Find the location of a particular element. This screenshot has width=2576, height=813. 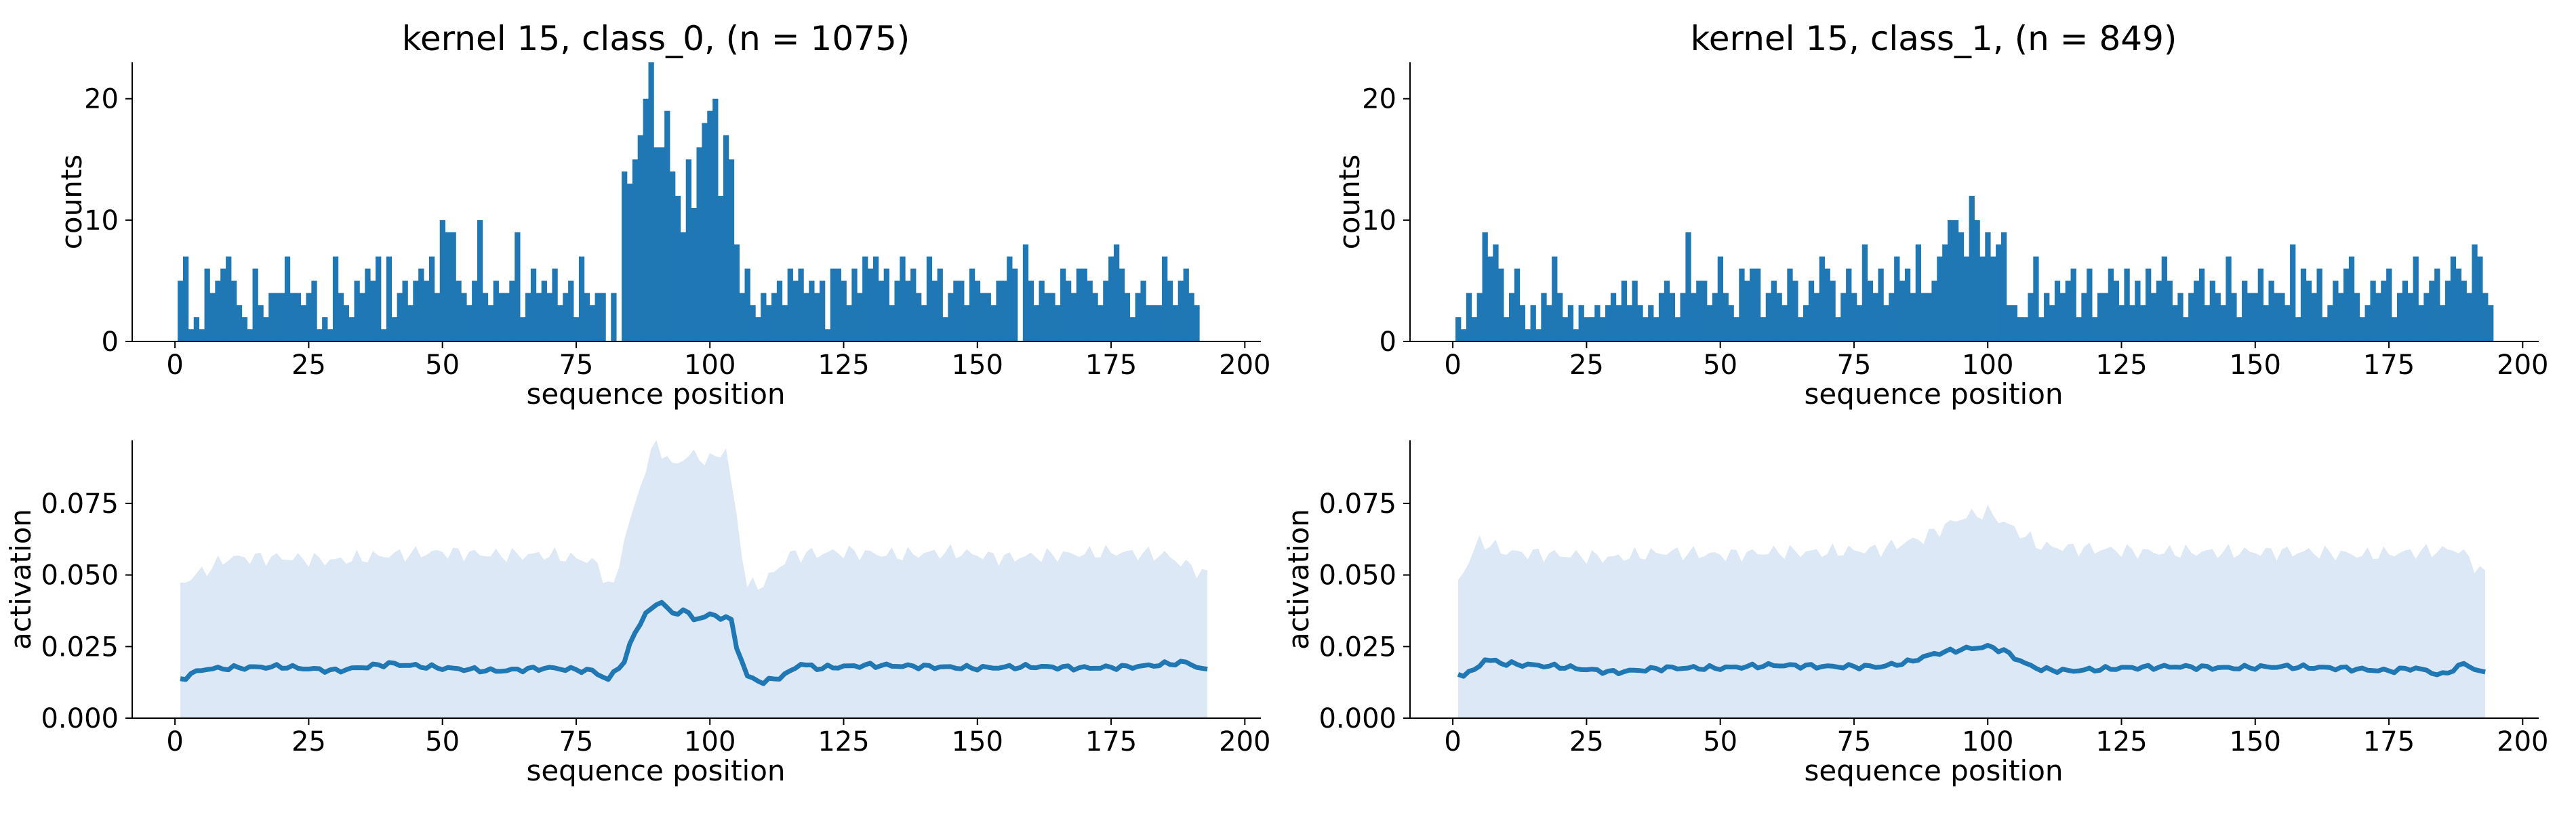

chart-title: kernel 15, class_1, (n = 849) is located at coordinates (1934, 38).